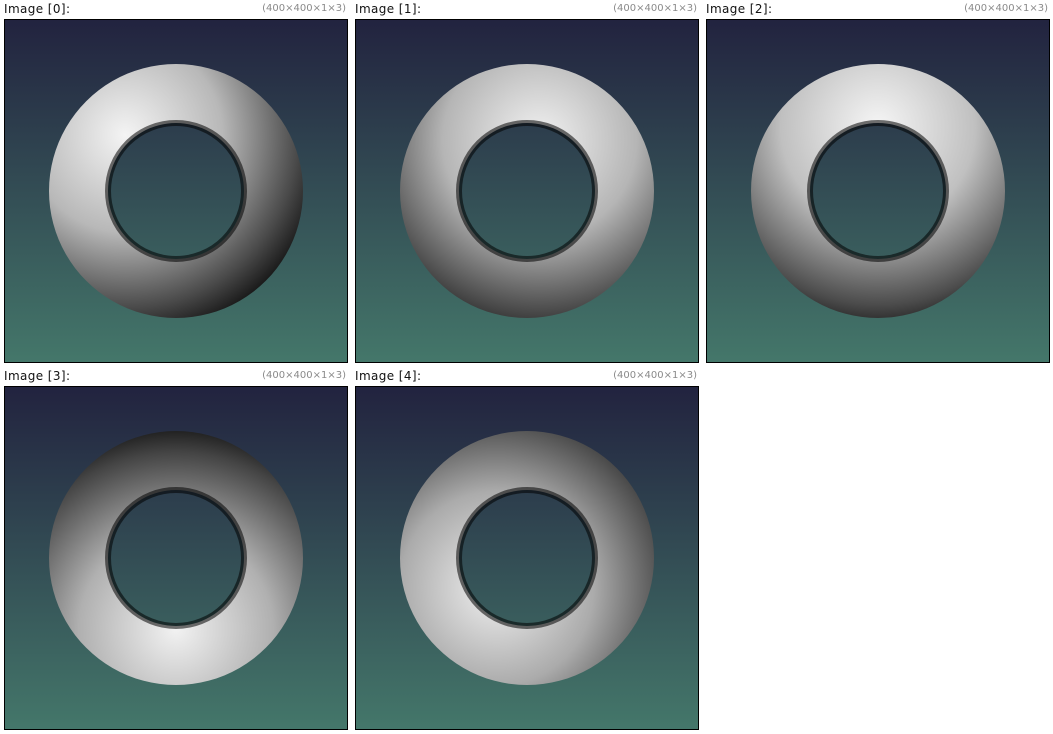 The image size is (1053, 734). What do you see at coordinates (739, 9) in the screenshot?
I see `image-title: Image [2]:` at bounding box center [739, 9].